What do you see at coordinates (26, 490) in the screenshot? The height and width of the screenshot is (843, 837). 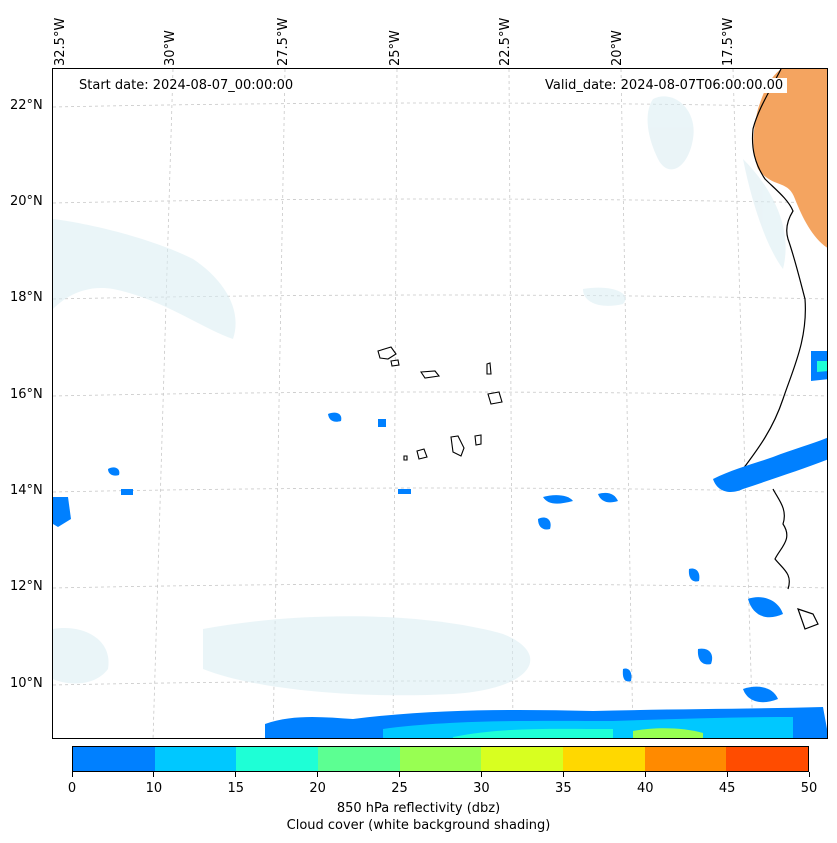 I see `latitude-label-14n: 14°N` at bounding box center [26, 490].